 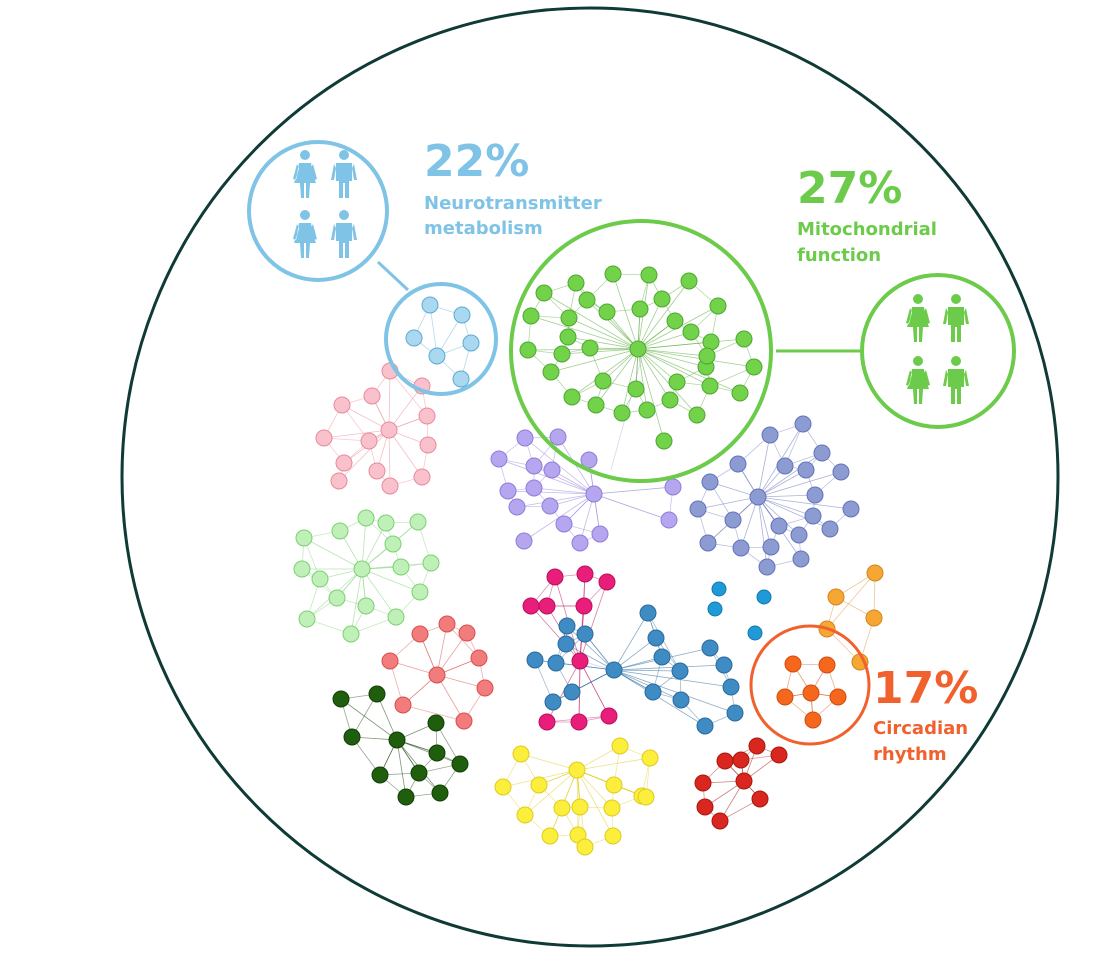 I want to click on node-neuro, so click(x=461, y=379).